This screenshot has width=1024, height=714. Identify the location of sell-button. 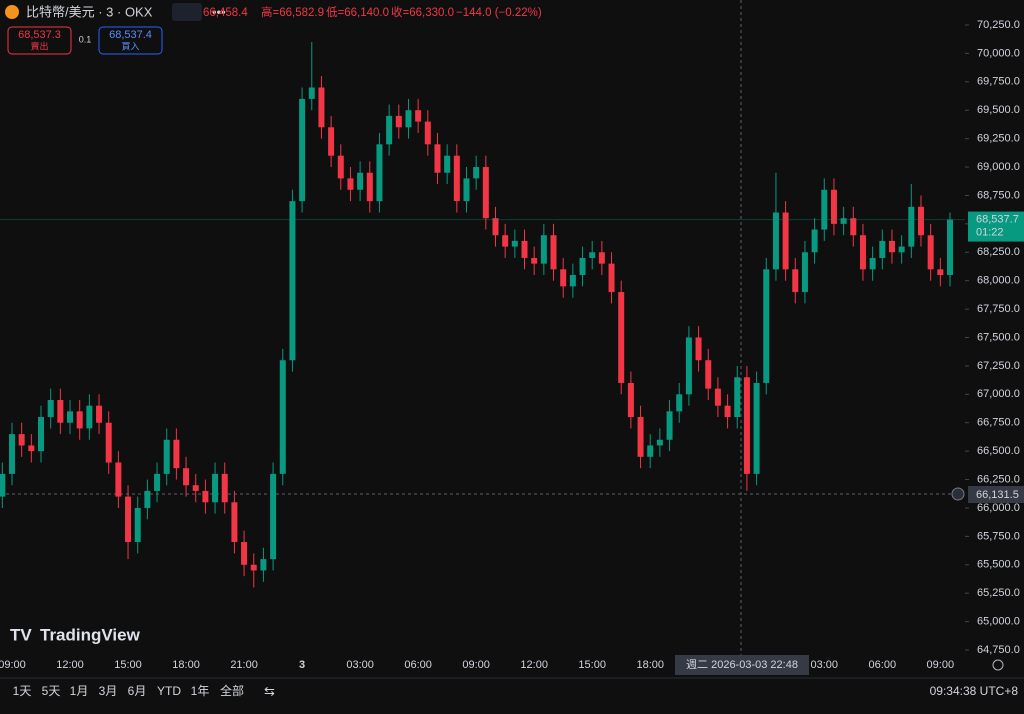
(39, 40).